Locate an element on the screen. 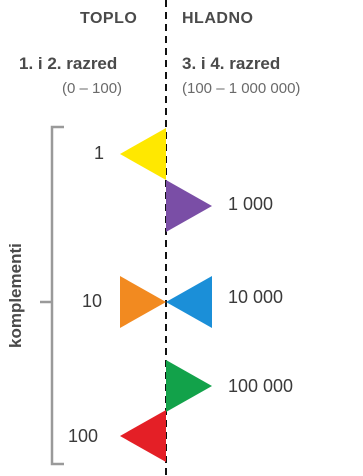 Image resolution: width=363 pixels, height=476 pixels. right-column-range: (100 – 1 000 000) is located at coordinates (241, 88).